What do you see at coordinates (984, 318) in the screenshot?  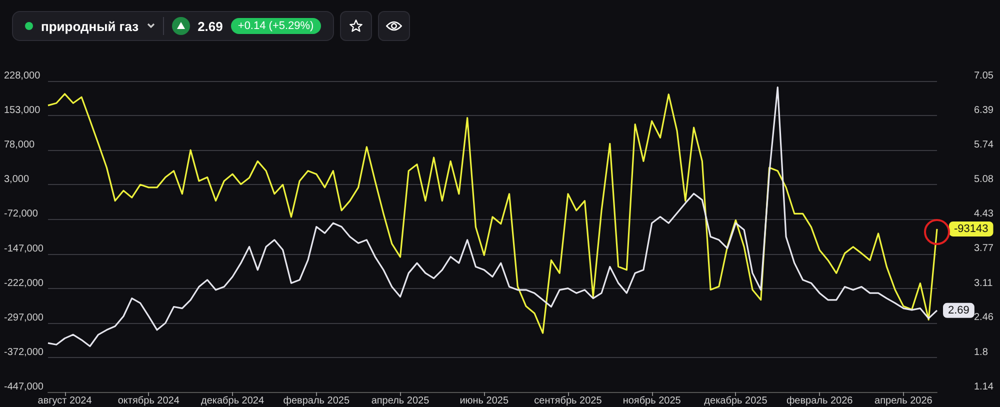 I see `y2-tick-label: 2.46` at bounding box center [984, 318].